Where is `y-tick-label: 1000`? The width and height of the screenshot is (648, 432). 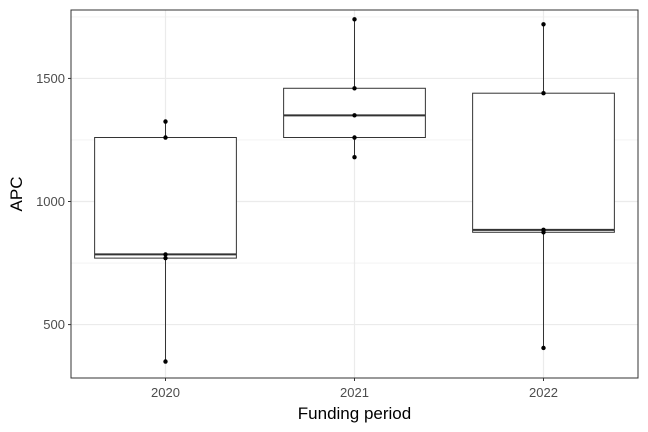
y-tick-label: 1000 is located at coordinates (50, 201).